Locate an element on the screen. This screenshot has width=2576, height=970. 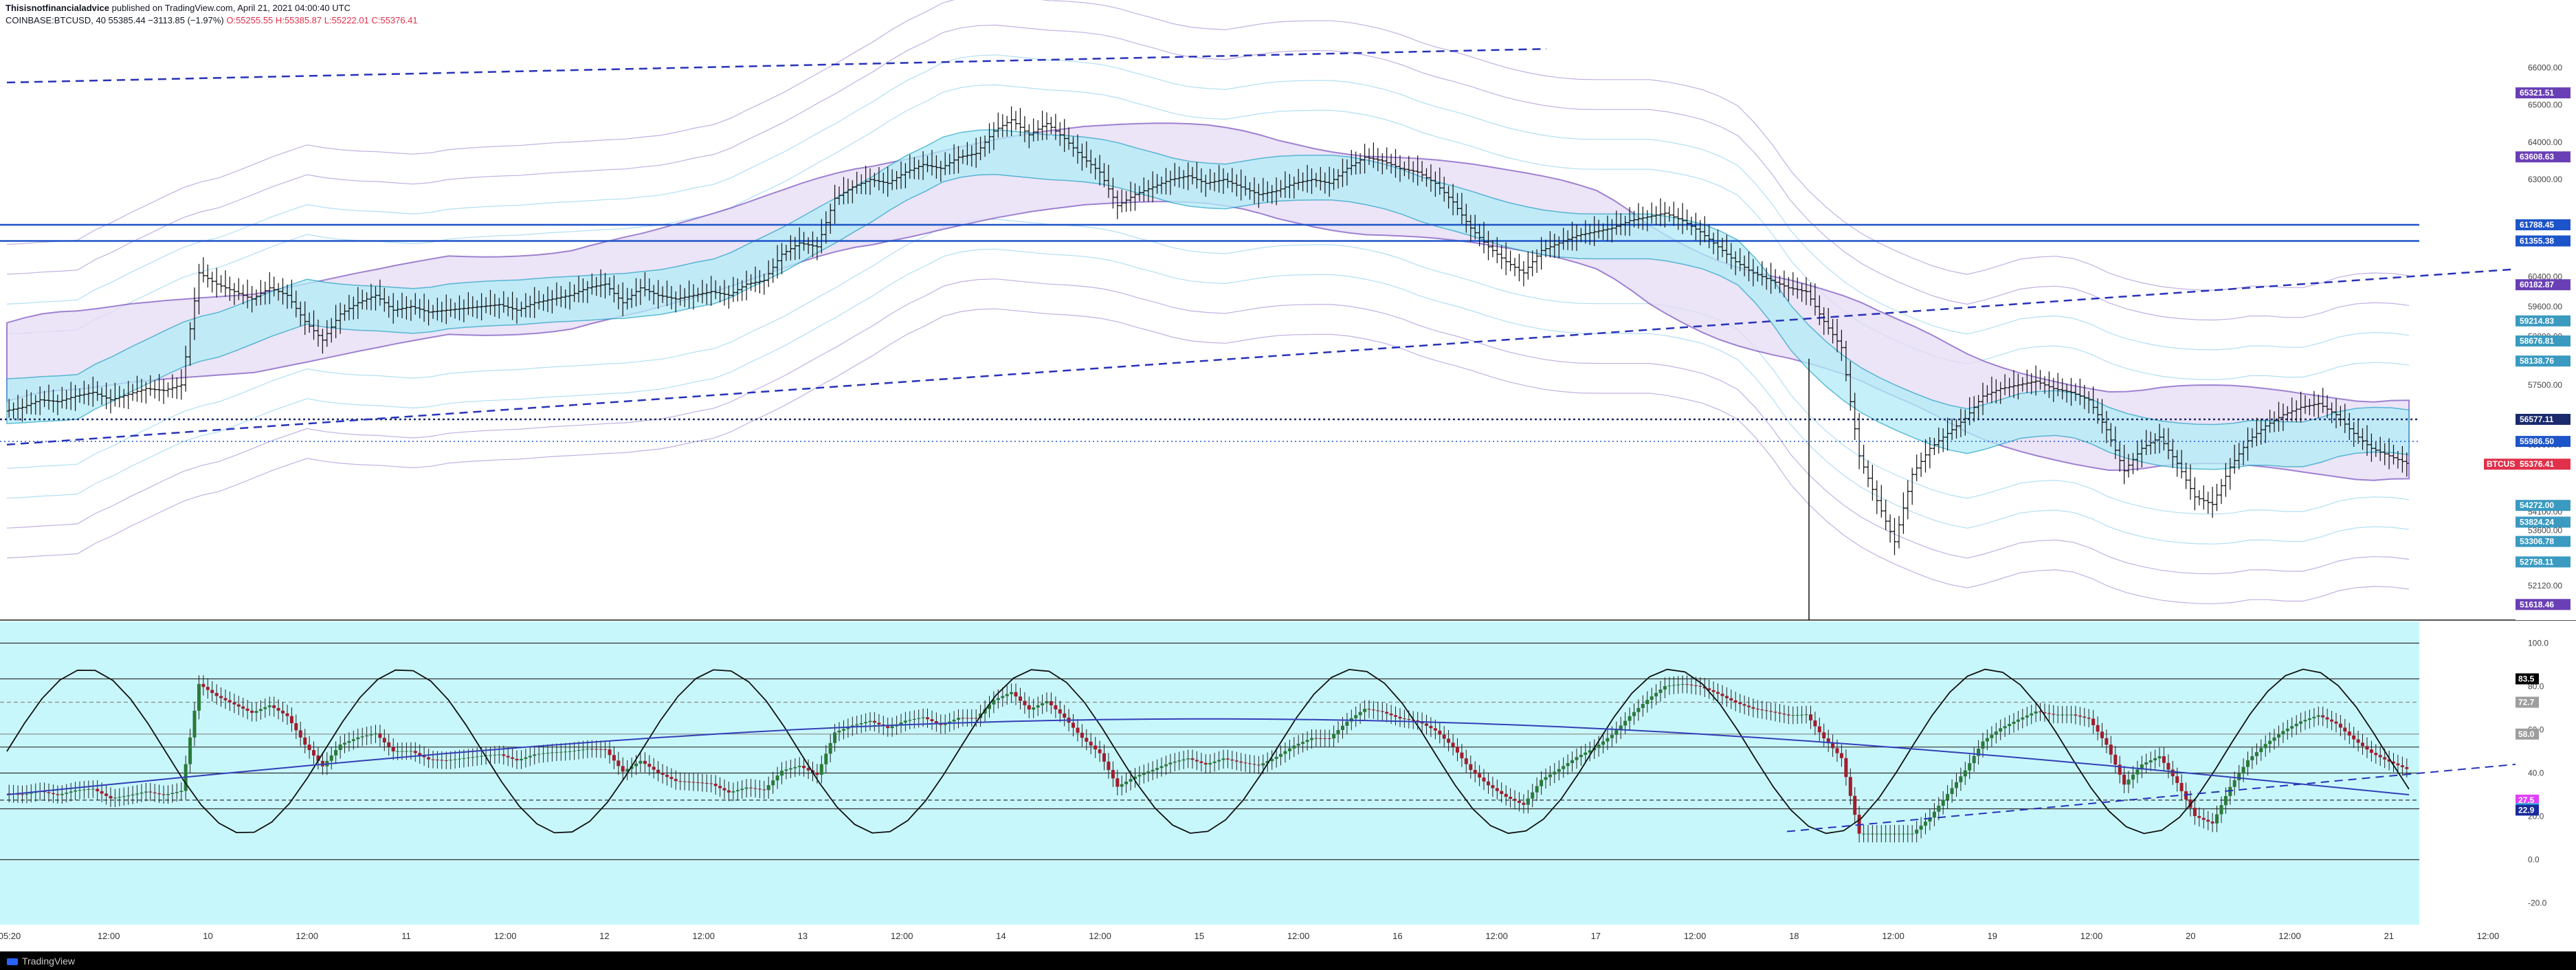
price-tag-label: 59214.83 is located at coordinates (2537, 321).